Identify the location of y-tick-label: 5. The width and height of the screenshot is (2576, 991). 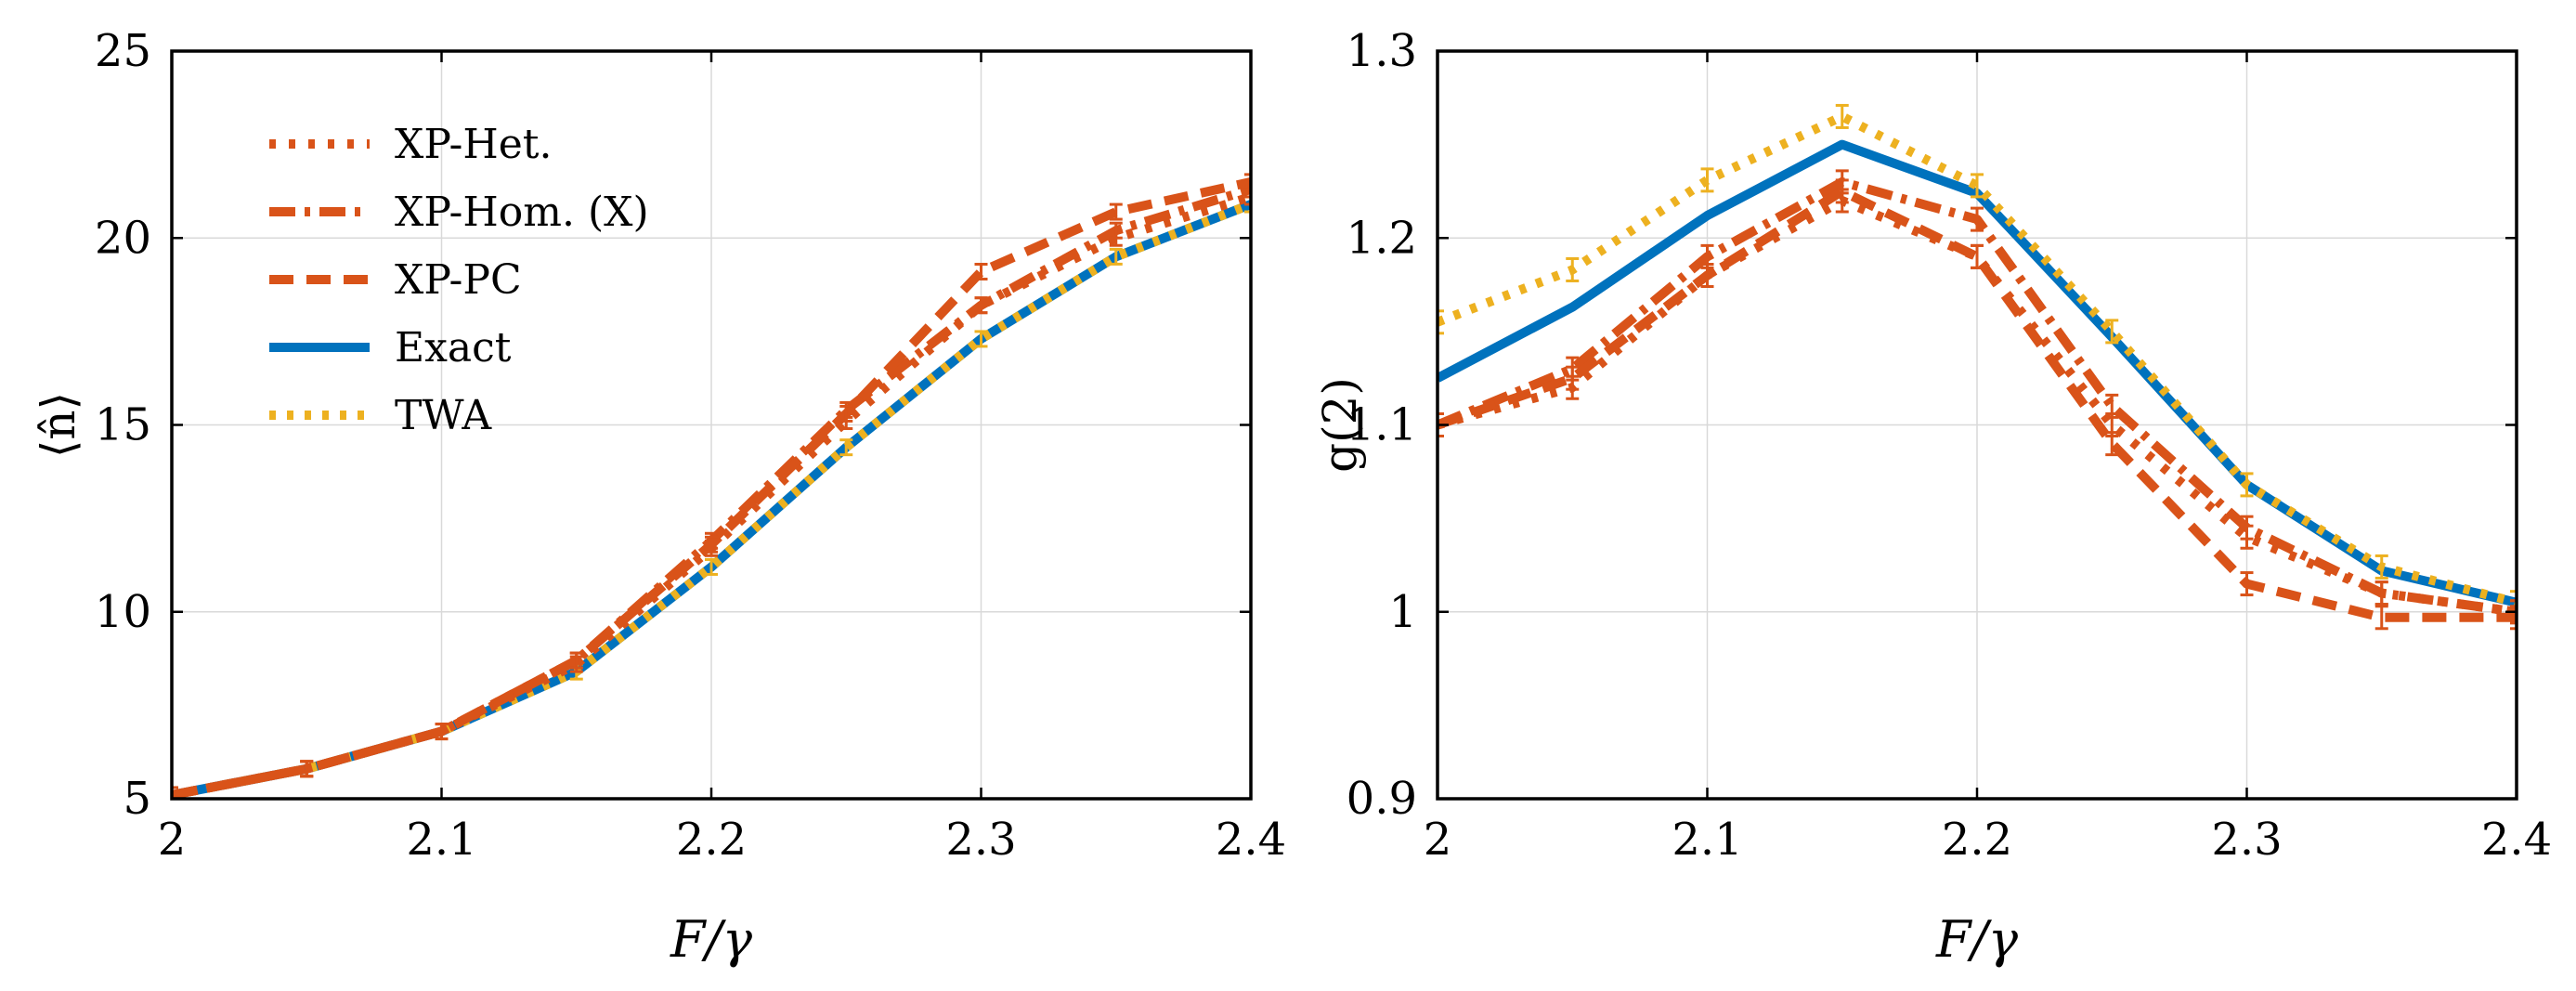
(137, 799).